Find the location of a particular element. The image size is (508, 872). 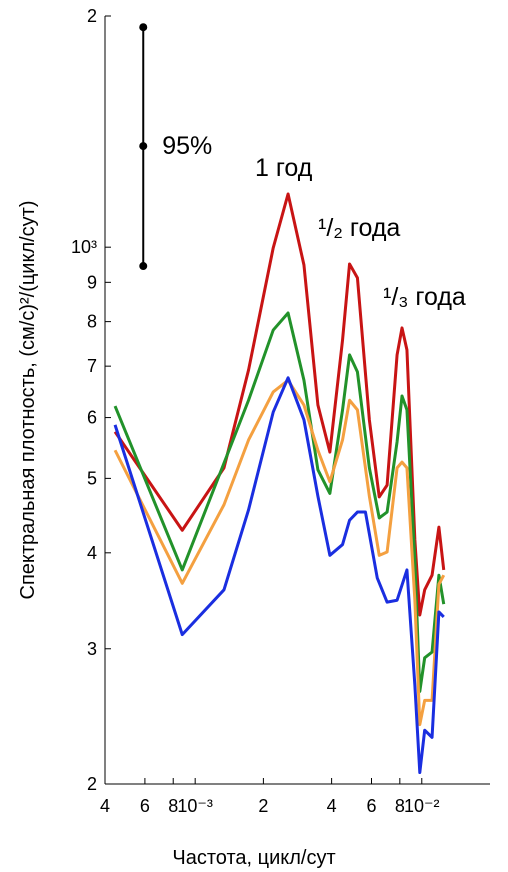

annotation: 1 год is located at coordinates (284, 168).